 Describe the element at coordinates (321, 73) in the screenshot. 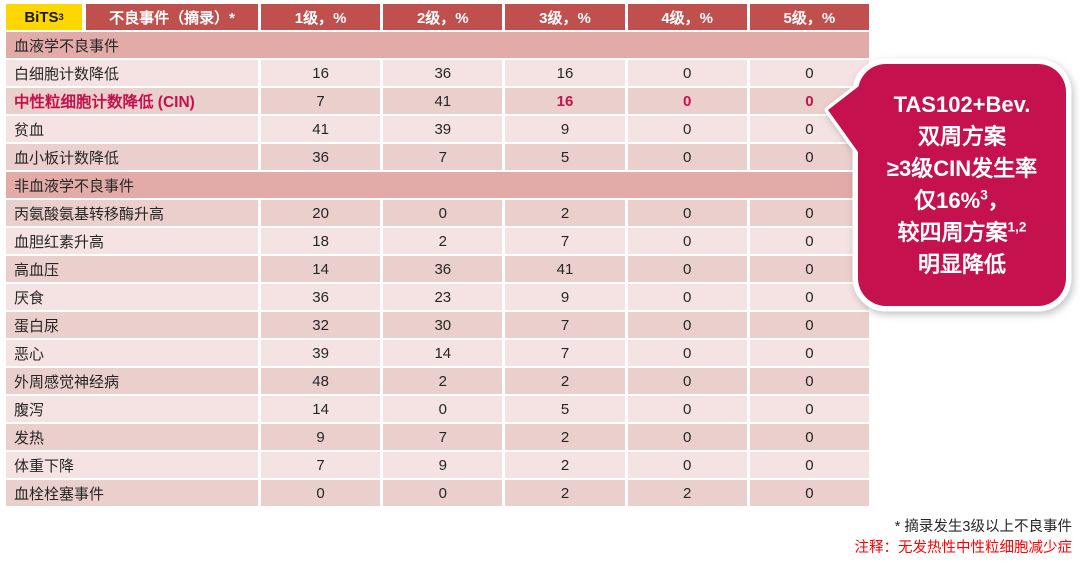

I see `table-cell-grade1: 16` at that location.